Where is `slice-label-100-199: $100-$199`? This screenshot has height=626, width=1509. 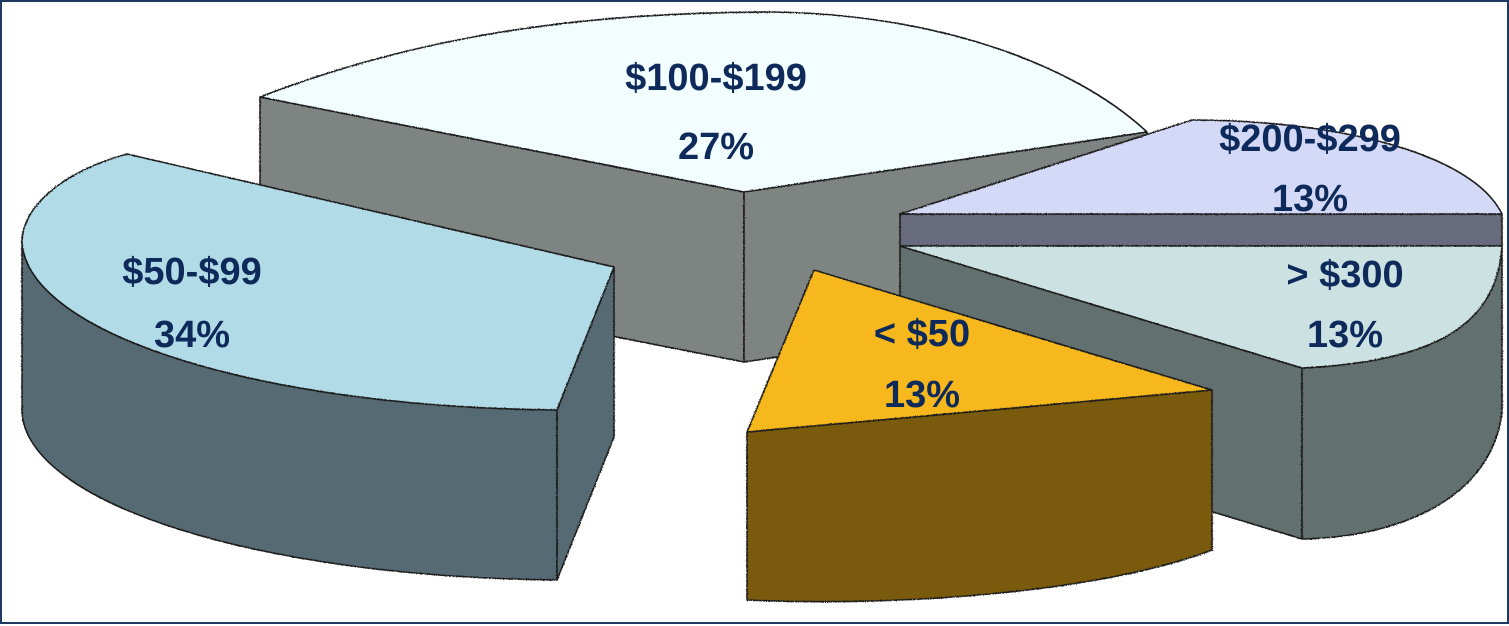 slice-label-100-199: $100-$199 is located at coordinates (716, 78).